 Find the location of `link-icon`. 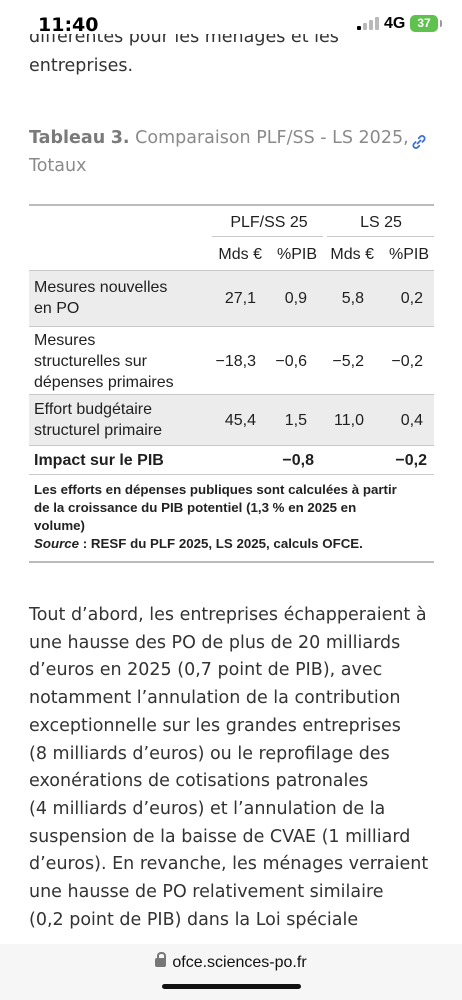

link-icon is located at coordinates (419, 142).